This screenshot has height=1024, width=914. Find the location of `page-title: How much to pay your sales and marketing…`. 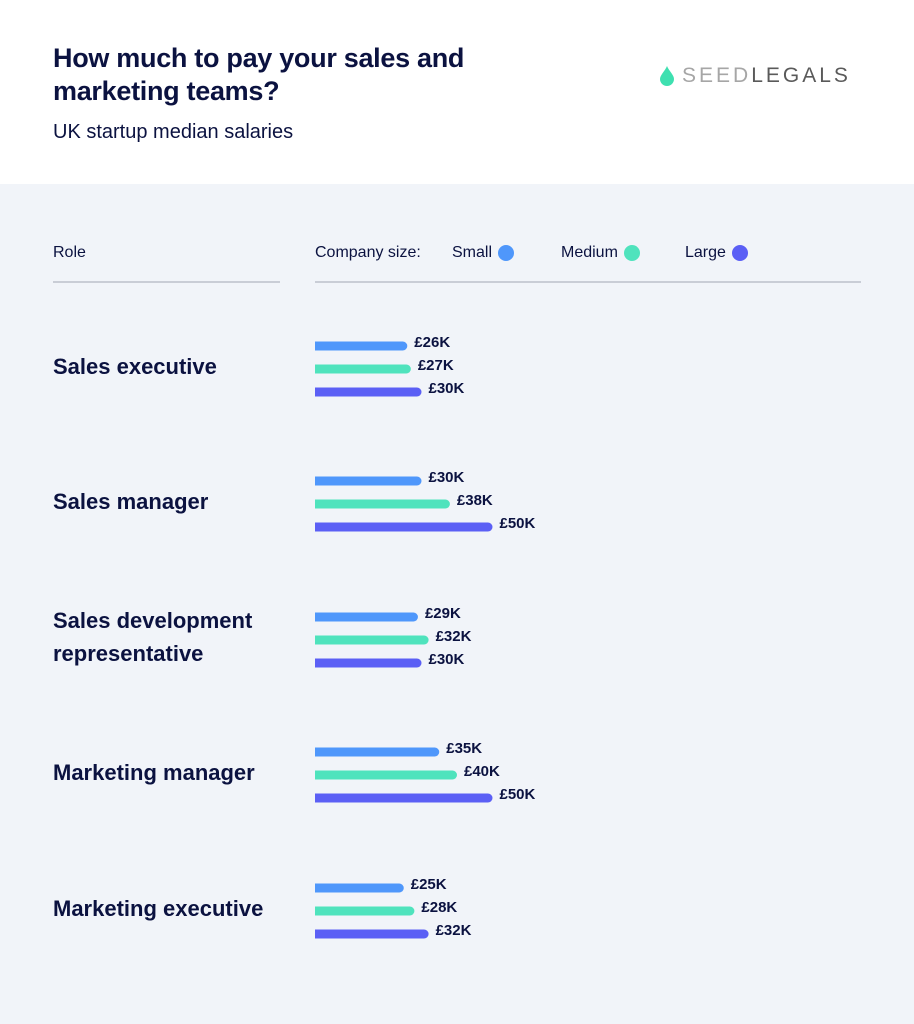

page-title: How much to pay your sales and marketing… is located at coordinates (259, 74).